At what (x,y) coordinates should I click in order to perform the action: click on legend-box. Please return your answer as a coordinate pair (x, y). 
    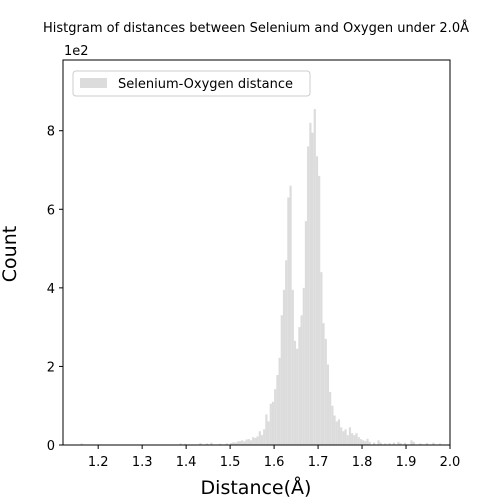
    Looking at the image, I should click on (191, 83).